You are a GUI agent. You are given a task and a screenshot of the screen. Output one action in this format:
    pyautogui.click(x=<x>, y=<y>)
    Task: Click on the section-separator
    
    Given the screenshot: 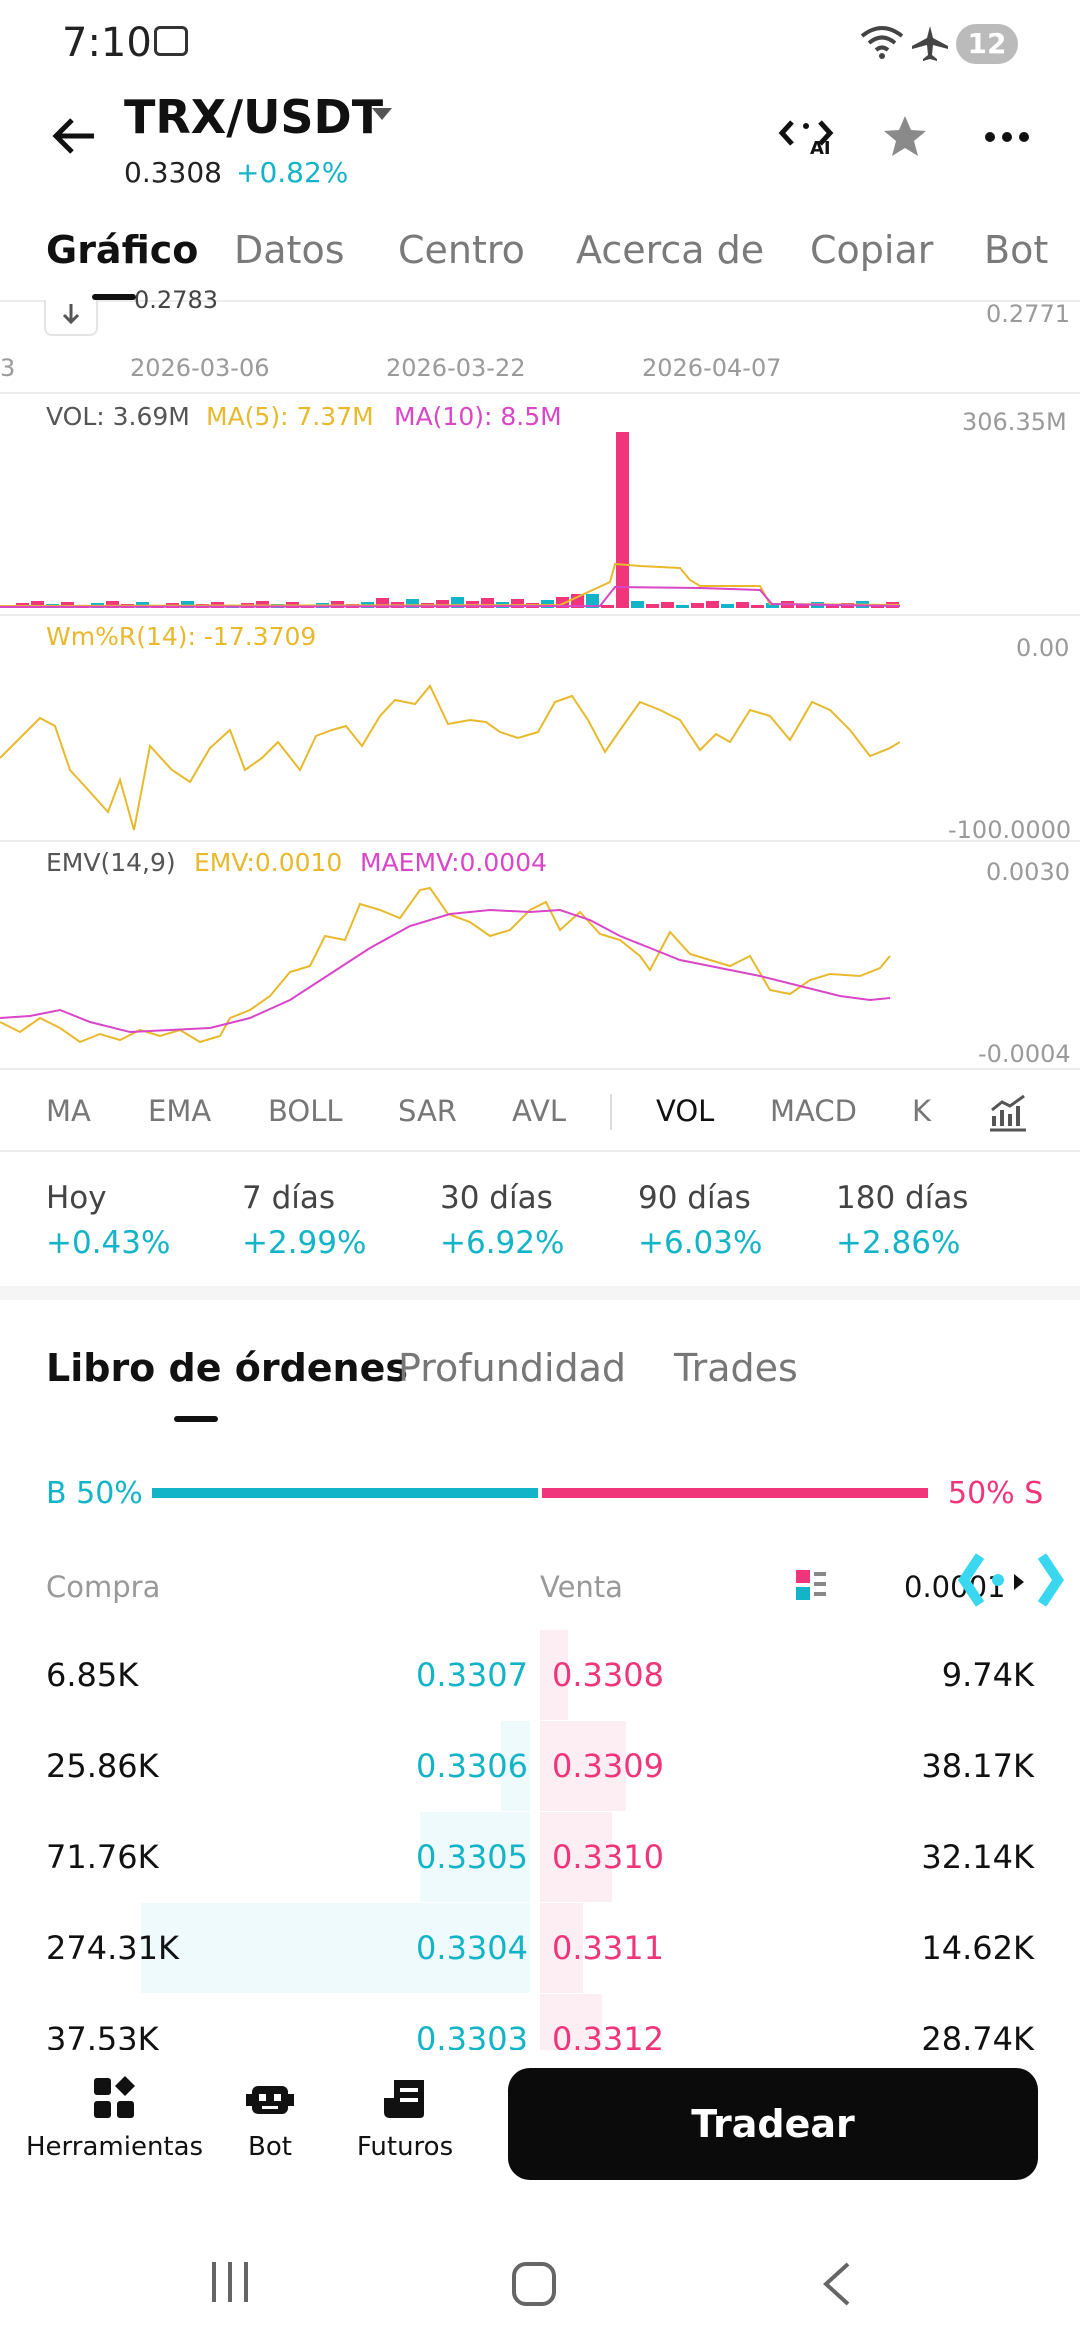 What is the action you would take?
    pyautogui.click(x=540, y=1293)
    